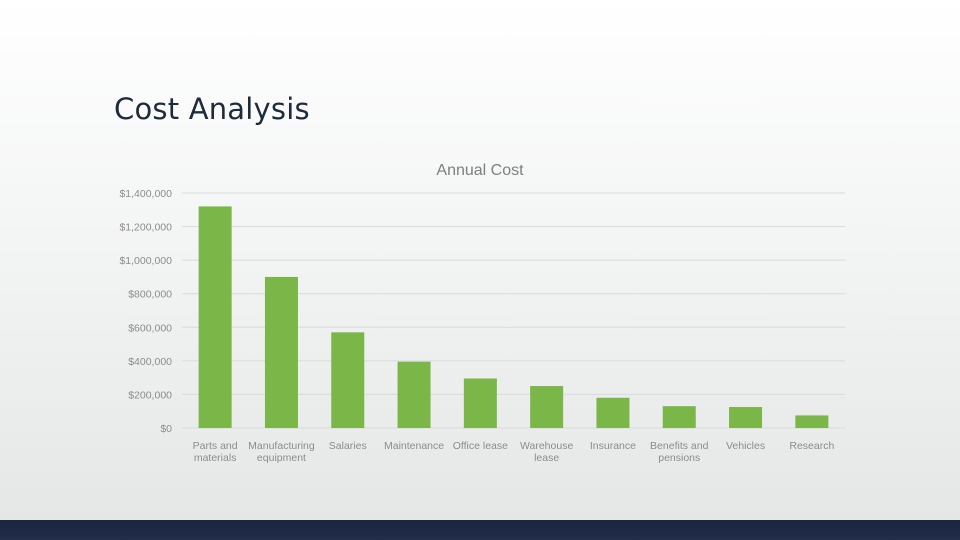 Image resolution: width=960 pixels, height=540 pixels. What do you see at coordinates (679, 446) in the screenshot?
I see `x-tick-label: Benefits and` at bounding box center [679, 446].